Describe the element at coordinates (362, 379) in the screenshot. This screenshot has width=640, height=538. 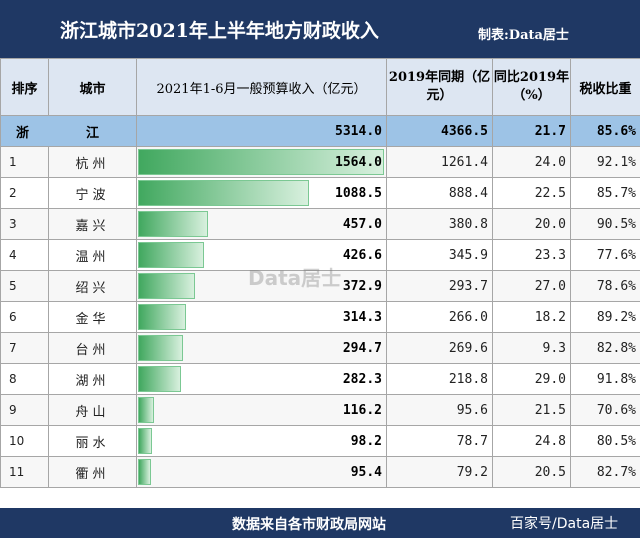
I see `revenue-value: 282.3` at that location.